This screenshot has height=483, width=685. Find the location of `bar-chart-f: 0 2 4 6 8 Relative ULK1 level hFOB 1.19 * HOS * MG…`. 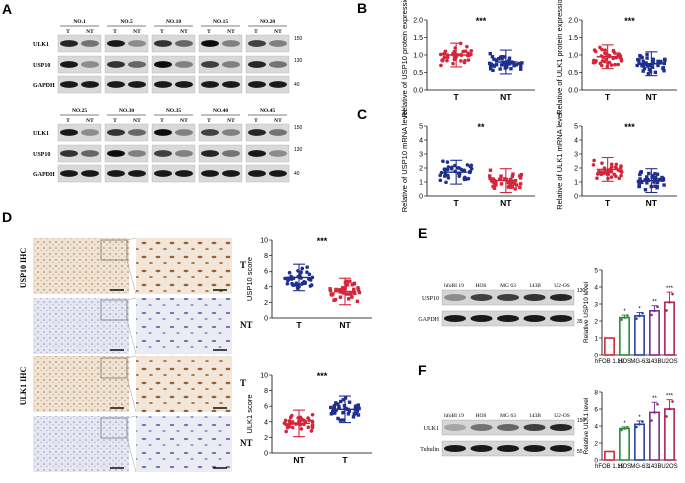

bar-chart-f: 0 2 4 6 8 Relative ULK1 level hFOB 1.19 * HOS * MG… is located at coordinates (630, 430).